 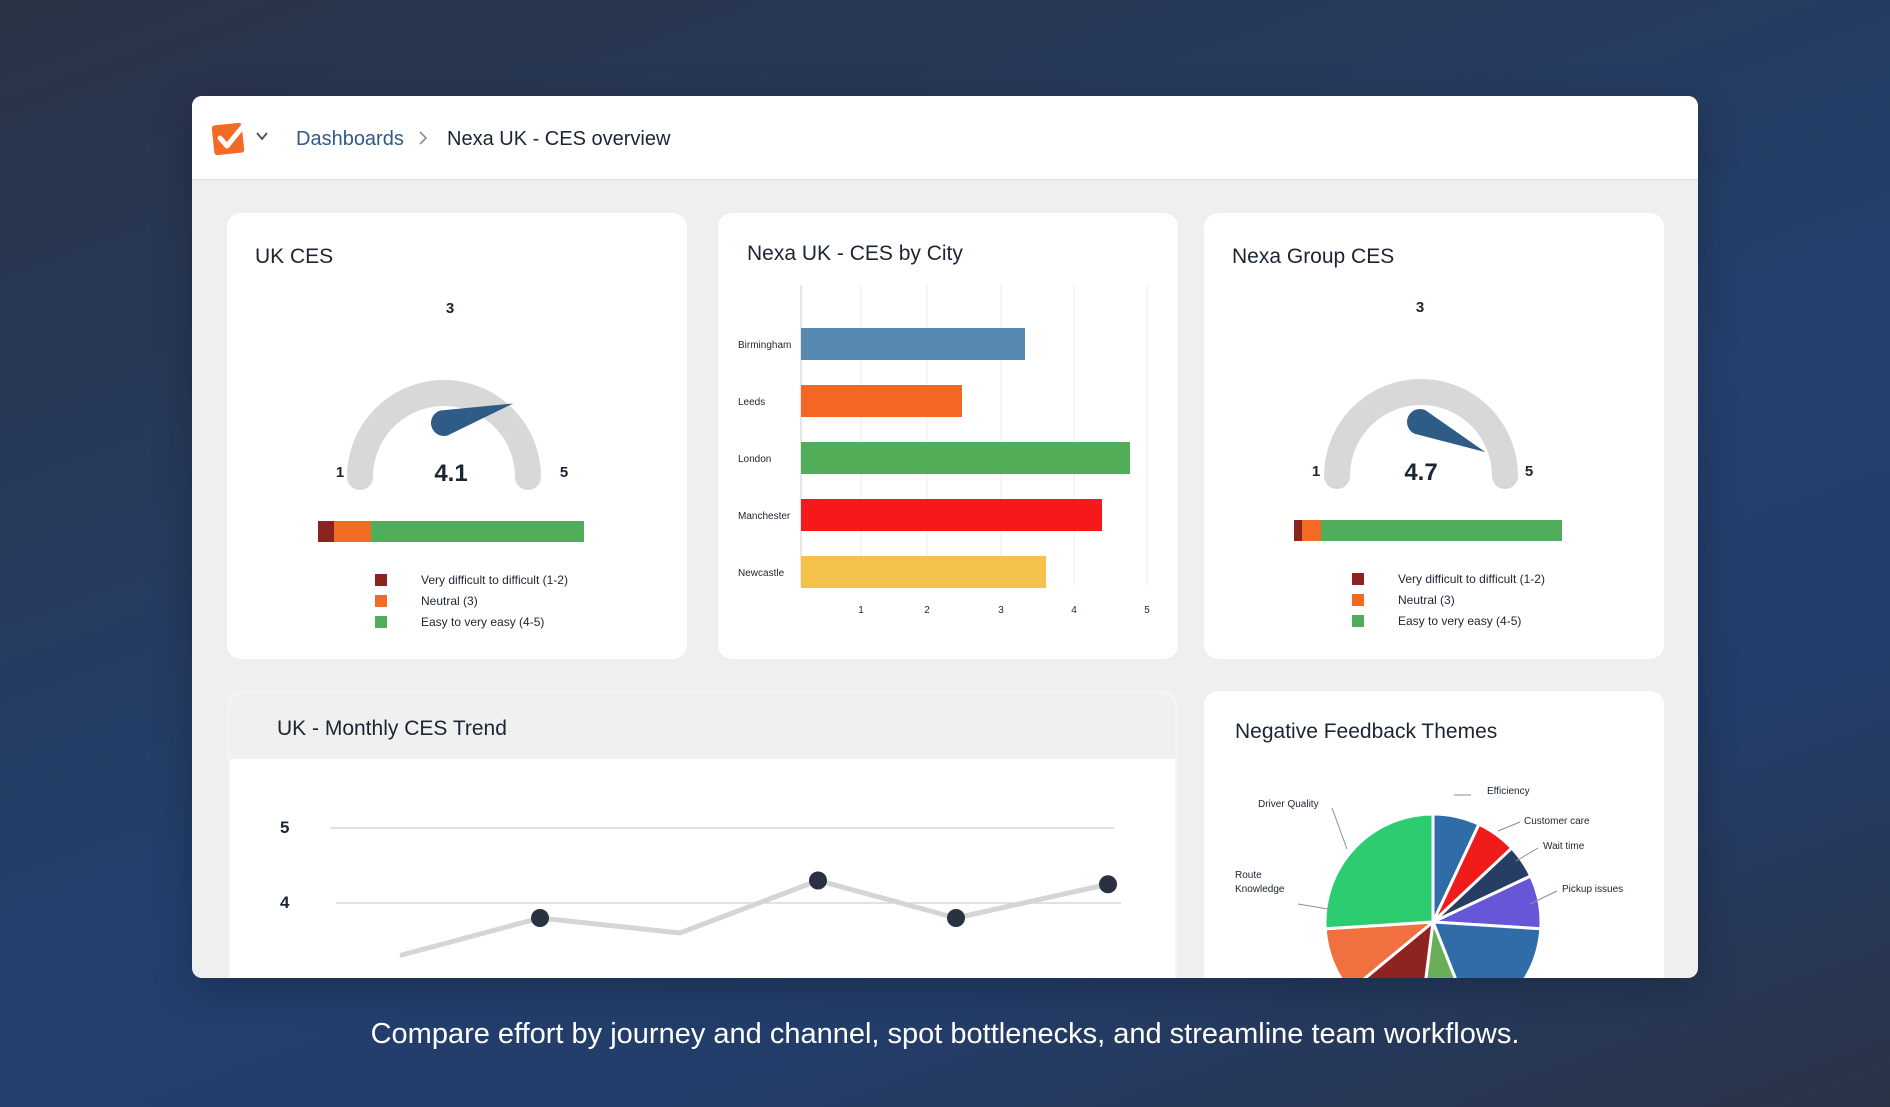 I want to click on tick-label: 1, so click(x=861, y=610).